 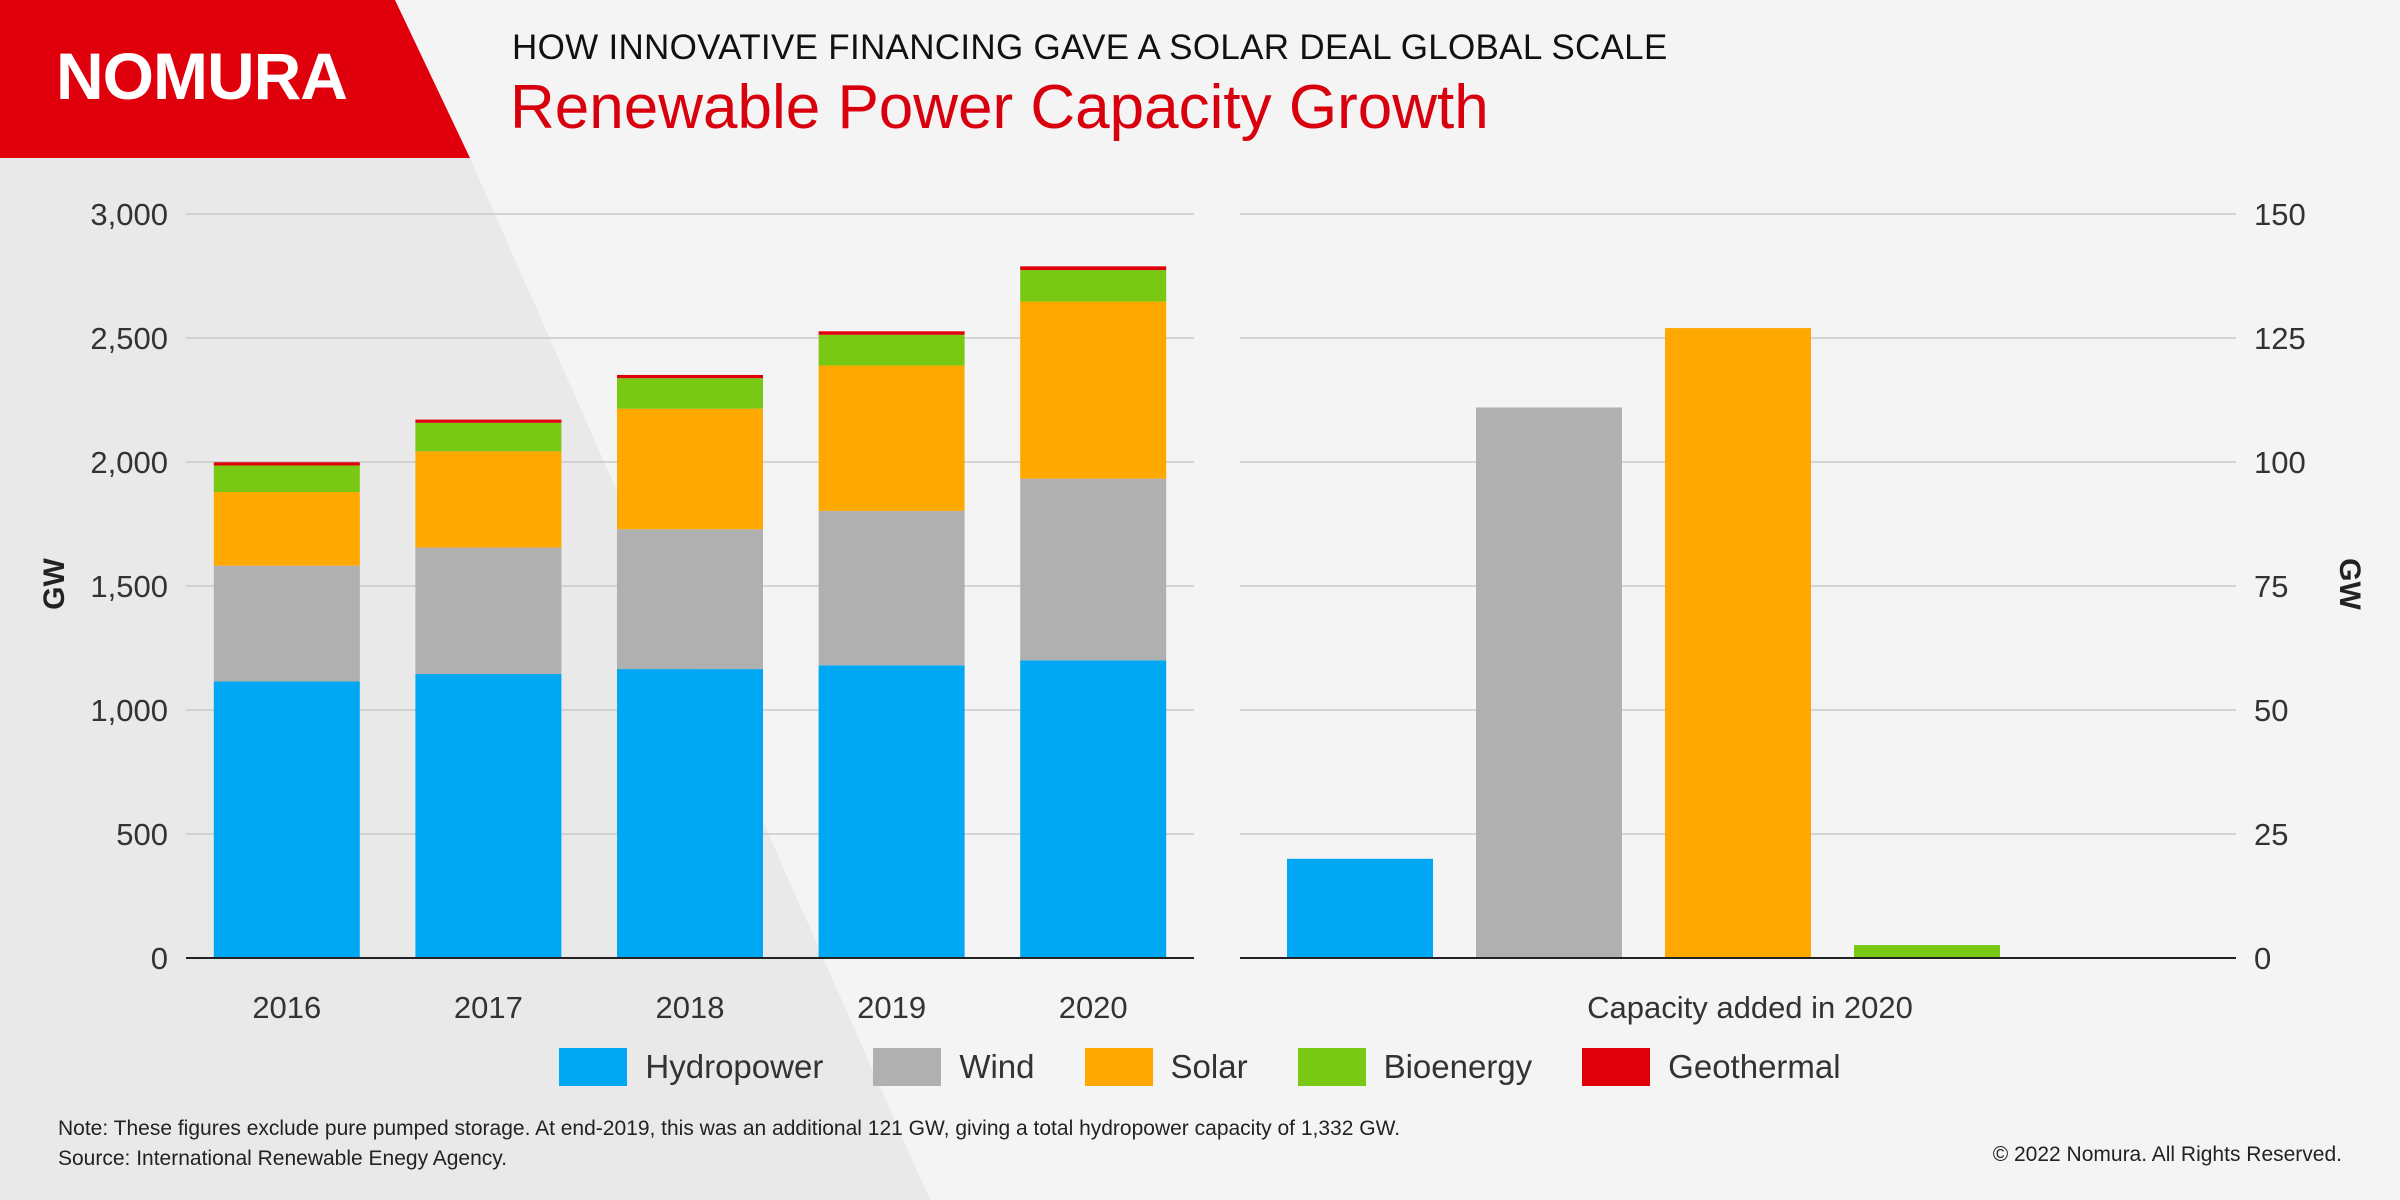 What do you see at coordinates (129, 586) in the screenshot?
I see `y-tick-label: 1,500` at bounding box center [129, 586].